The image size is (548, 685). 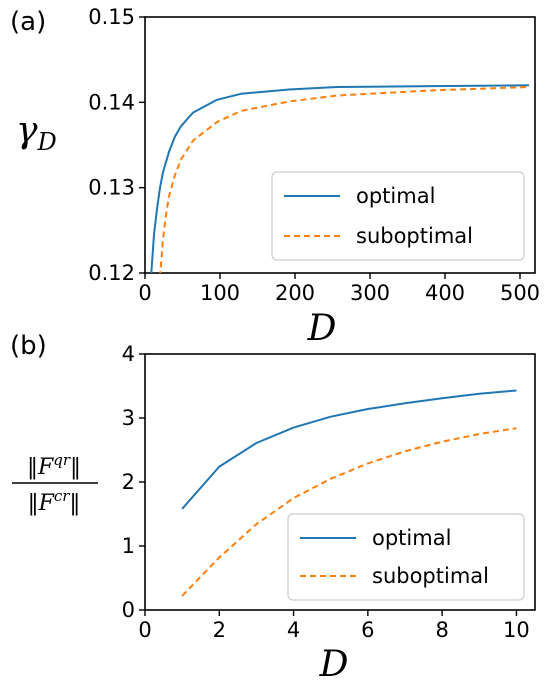 I want to click on panel-a-x-tick-label: 200, so click(x=295, y=293).